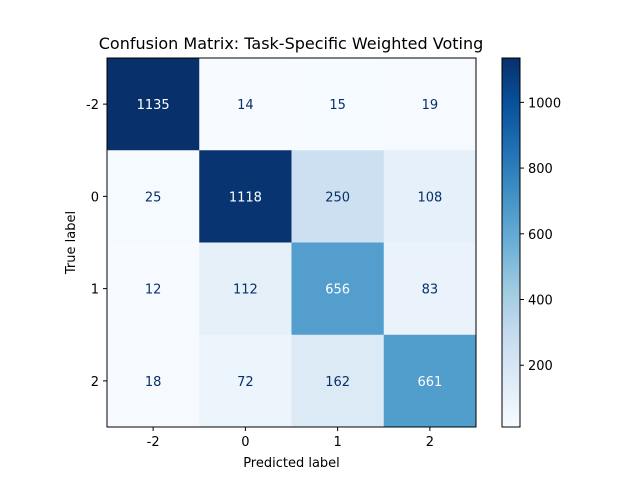  I want to click on cell-value-label: 83, so click(430, 290).